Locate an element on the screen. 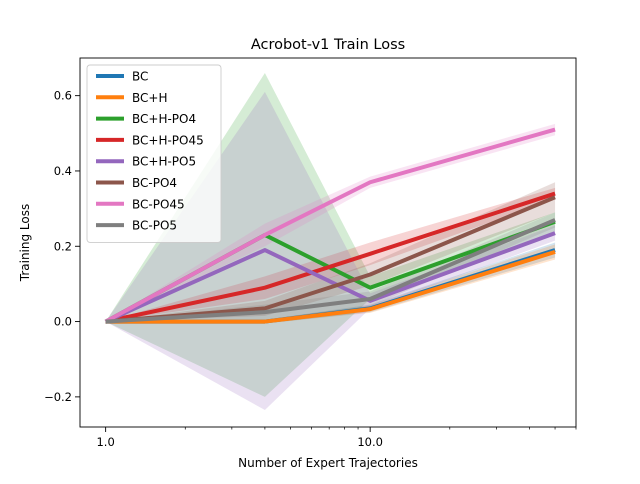 The width and height of the screenshot is (640, 484). y-tick-label: −0.2 is located at coordinates (58, 397).